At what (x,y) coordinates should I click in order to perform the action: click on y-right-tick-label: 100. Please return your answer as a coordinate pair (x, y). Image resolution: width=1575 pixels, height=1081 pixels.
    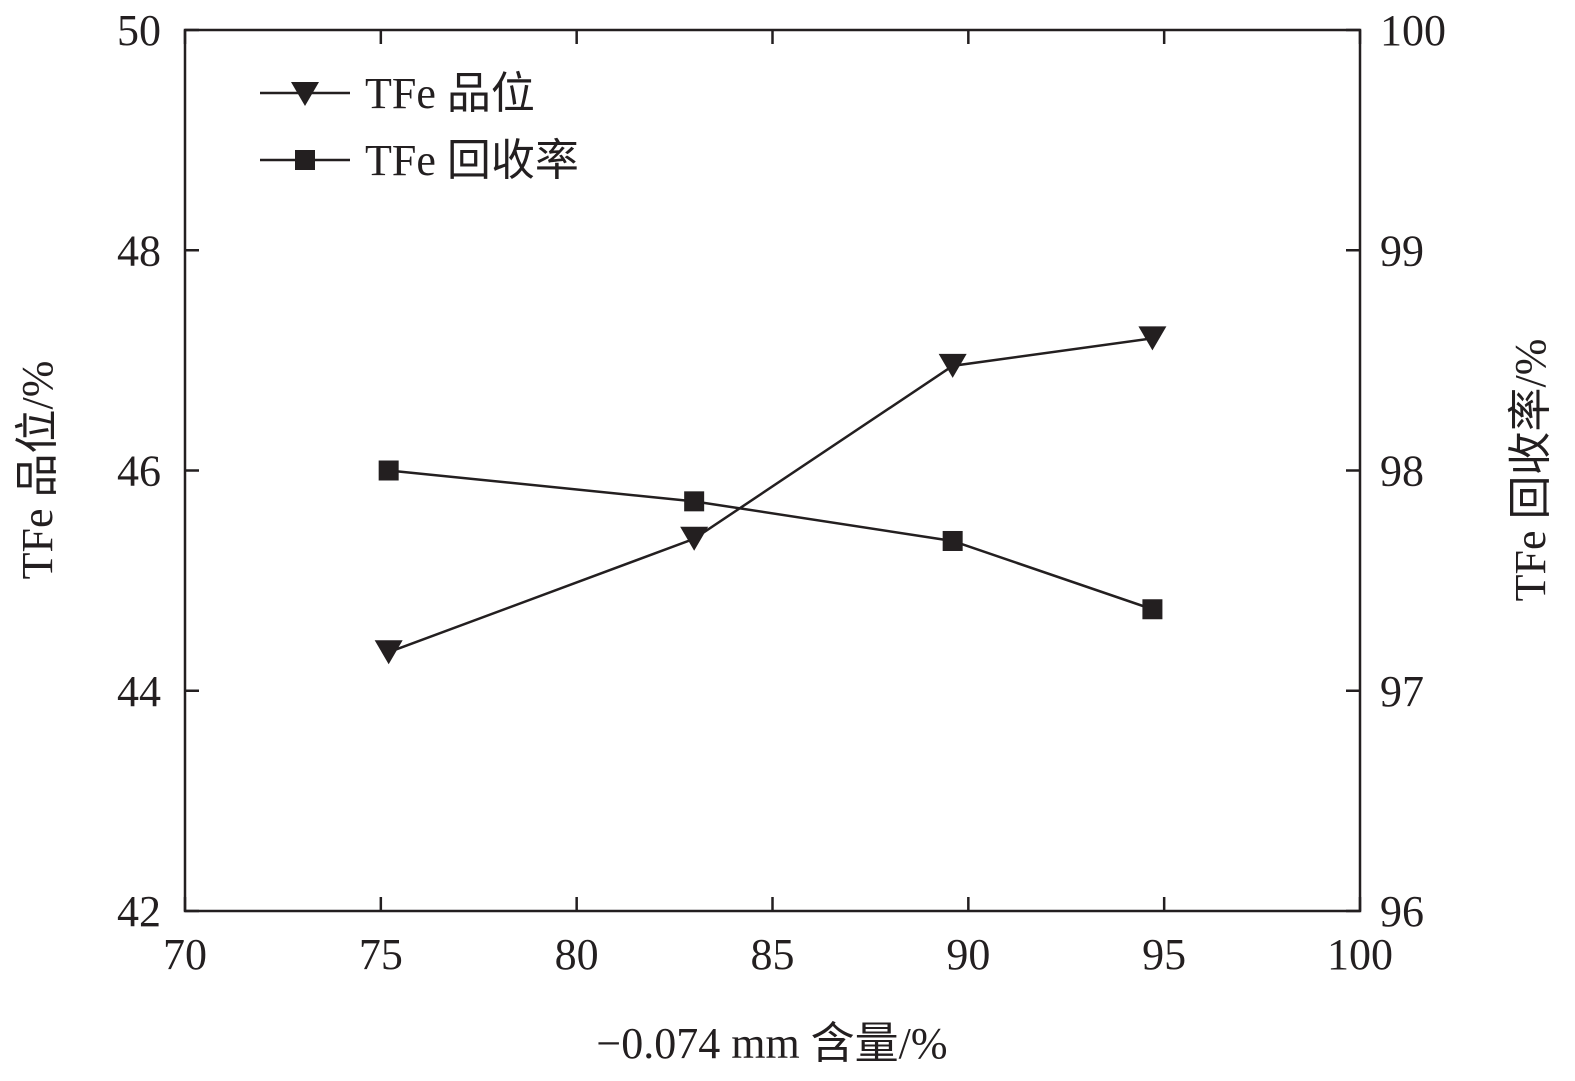
    Looking at the image, I should click on (1413, 30).